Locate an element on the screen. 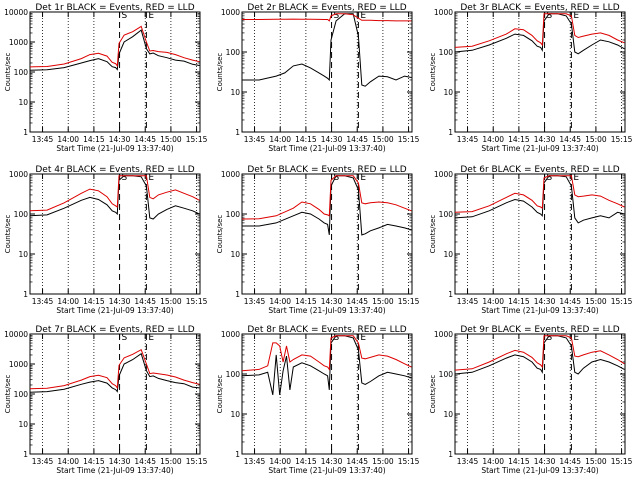  y-tick-label: 10000 is located at coordinates (16, 12).